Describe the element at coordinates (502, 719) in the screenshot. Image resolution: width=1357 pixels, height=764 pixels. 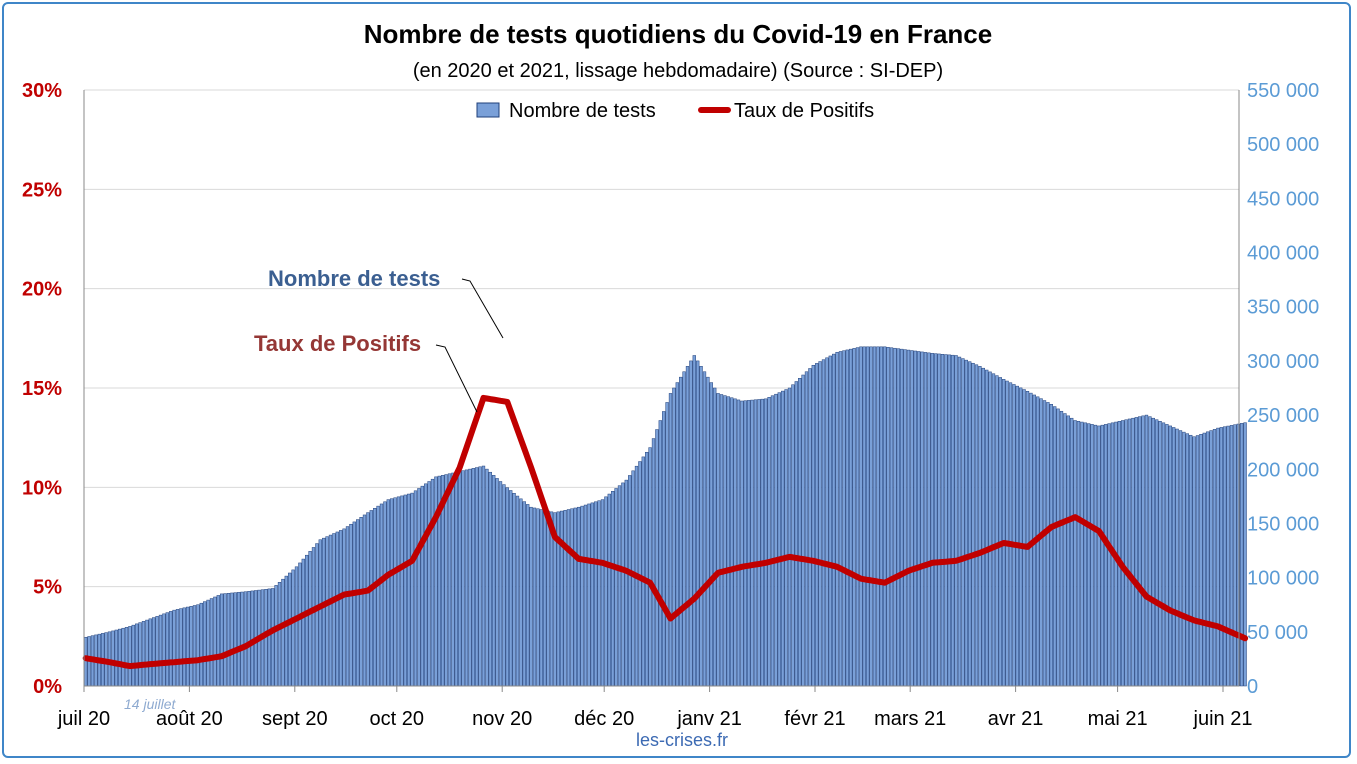
I see `x-tick-label: nov 20` at that location.